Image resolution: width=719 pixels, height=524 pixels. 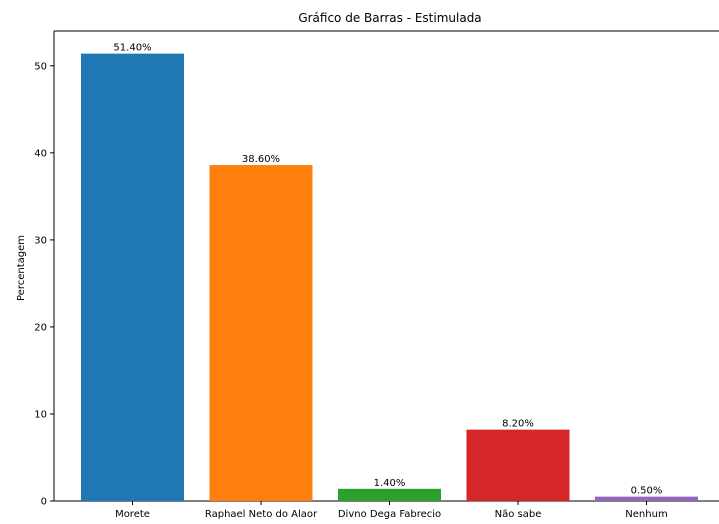 I want to click on x-tick-label: Não sabe, so click(x=518, y=514).